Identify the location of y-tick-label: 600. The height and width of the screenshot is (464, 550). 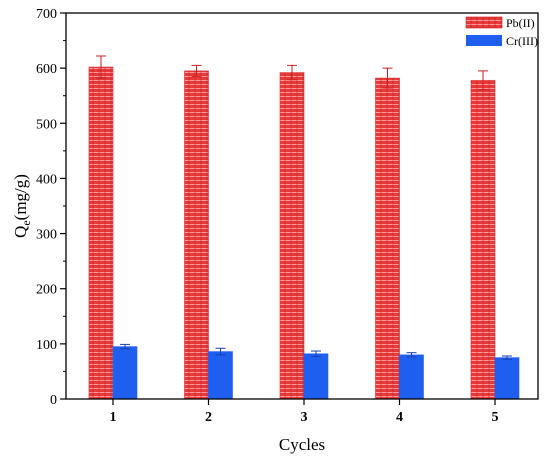
(46, 69).